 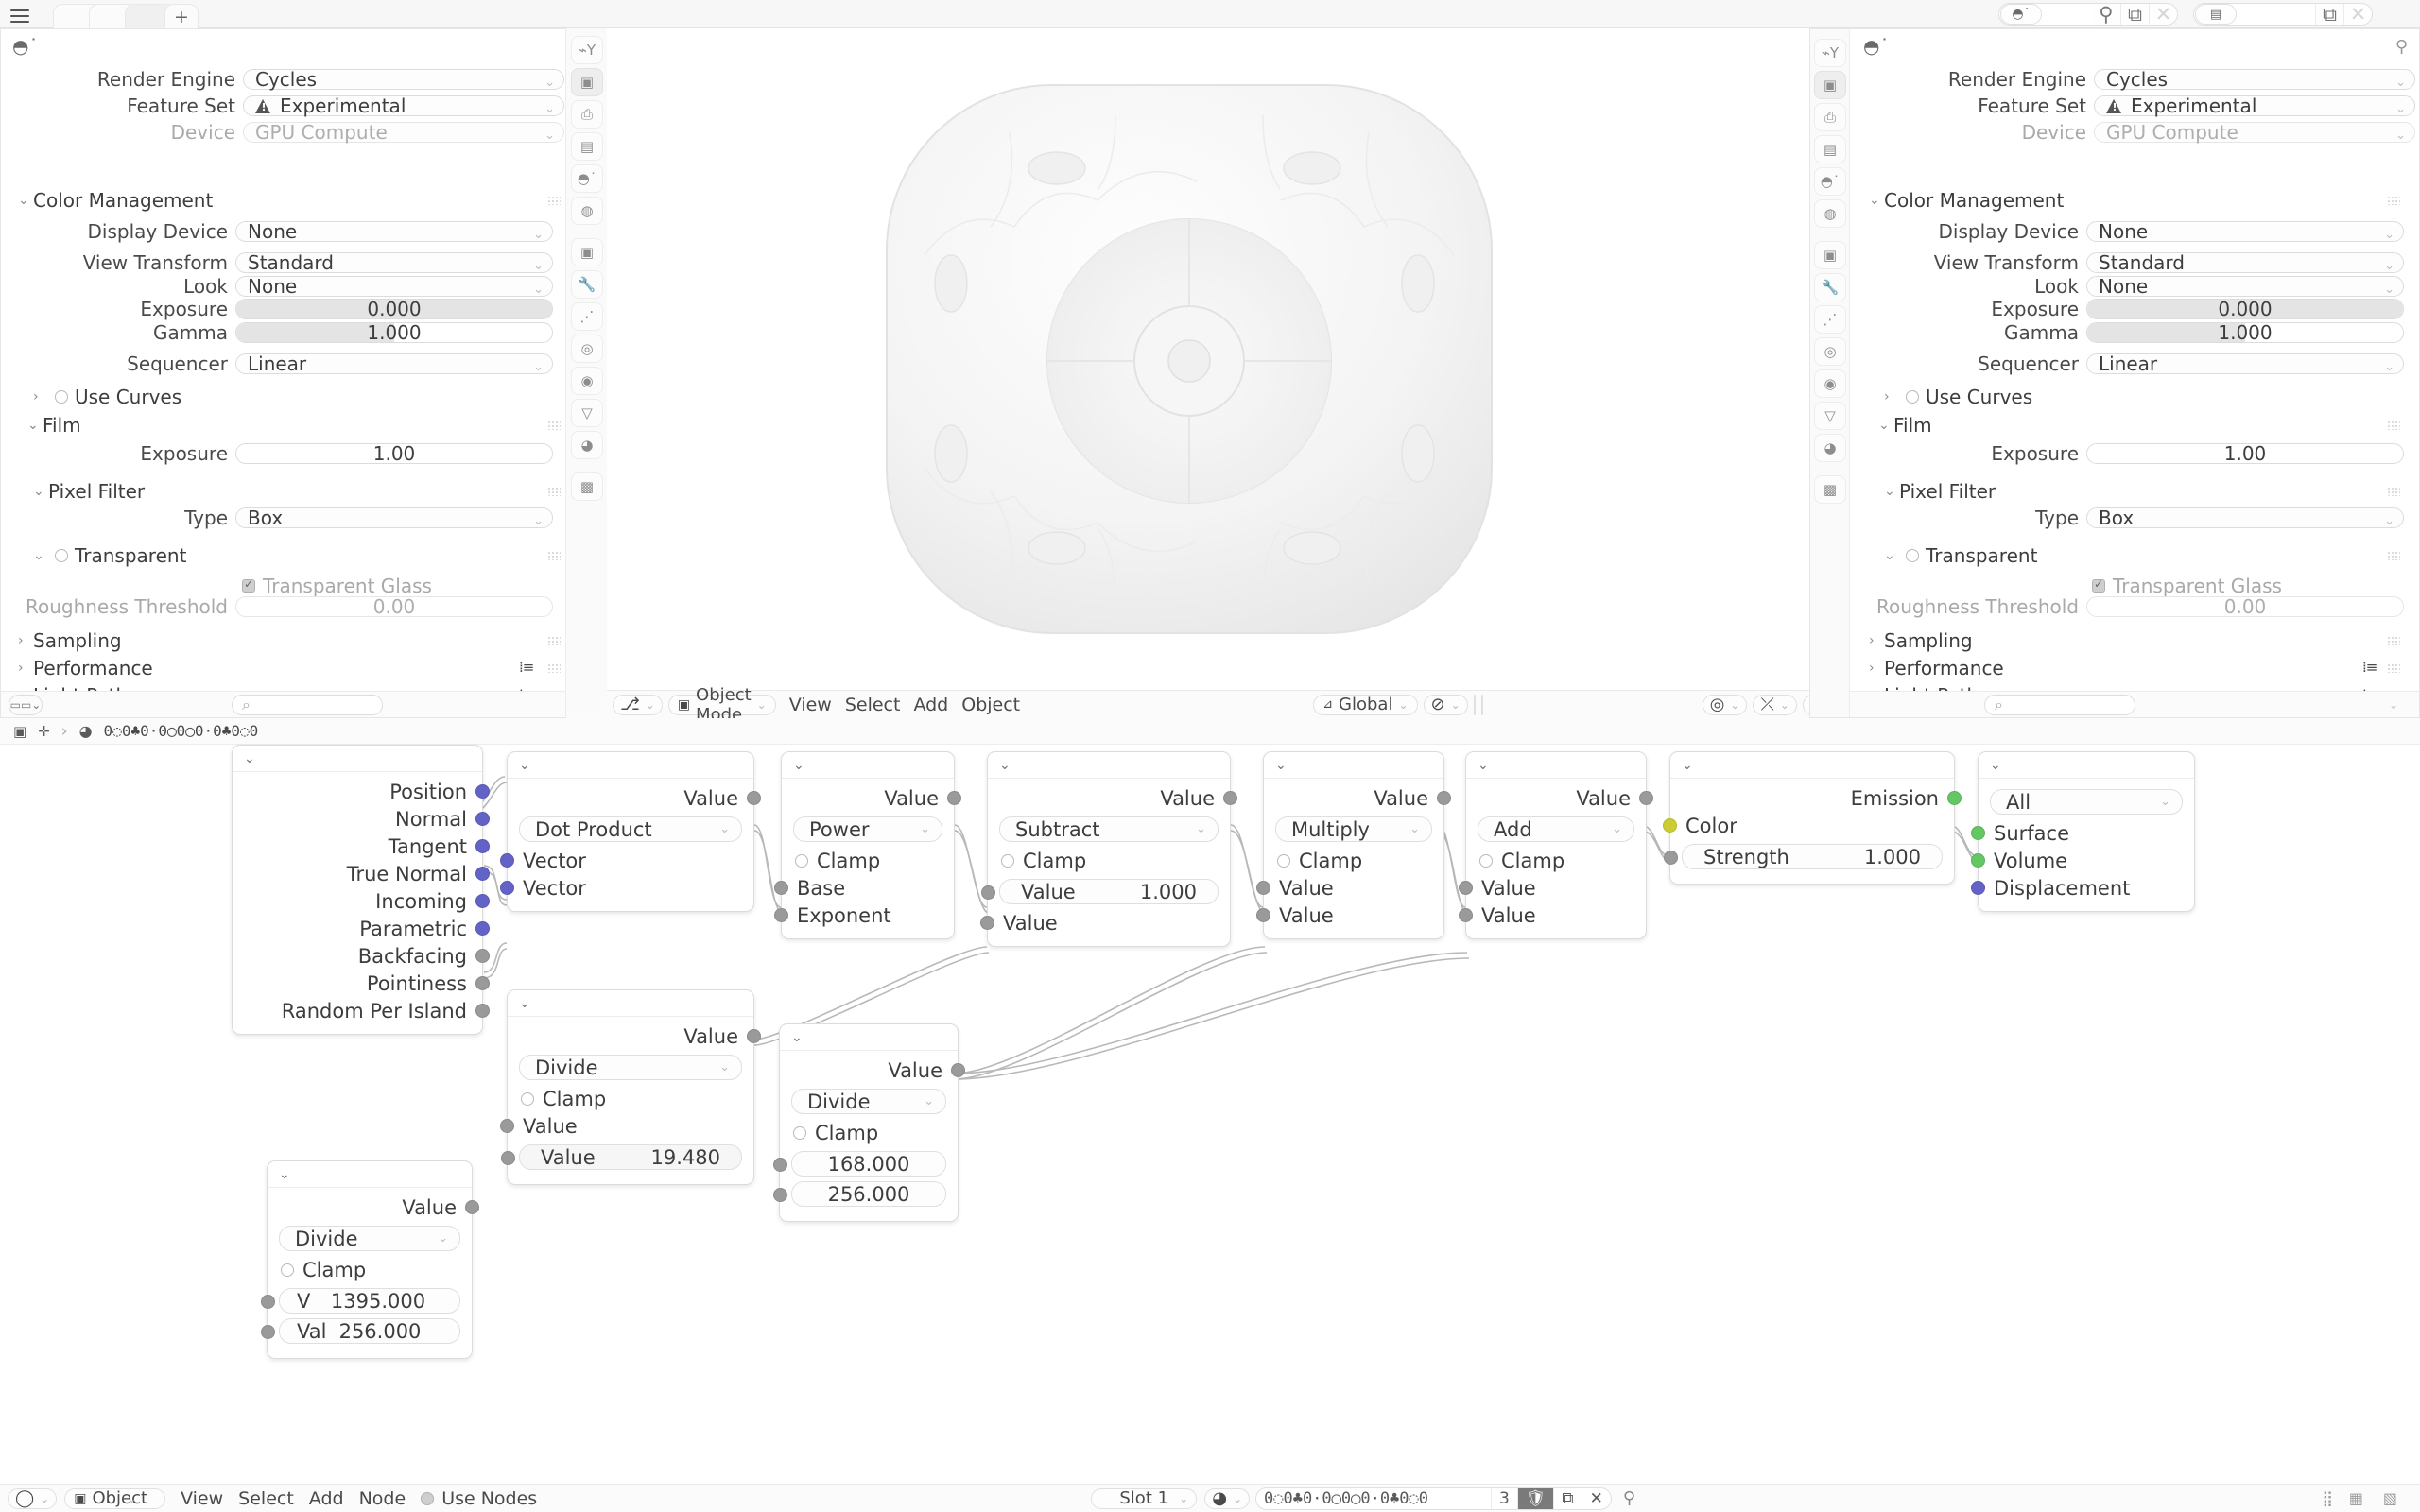 I want to click on value-field: Value 19.480, so click(x=621, y=1157).